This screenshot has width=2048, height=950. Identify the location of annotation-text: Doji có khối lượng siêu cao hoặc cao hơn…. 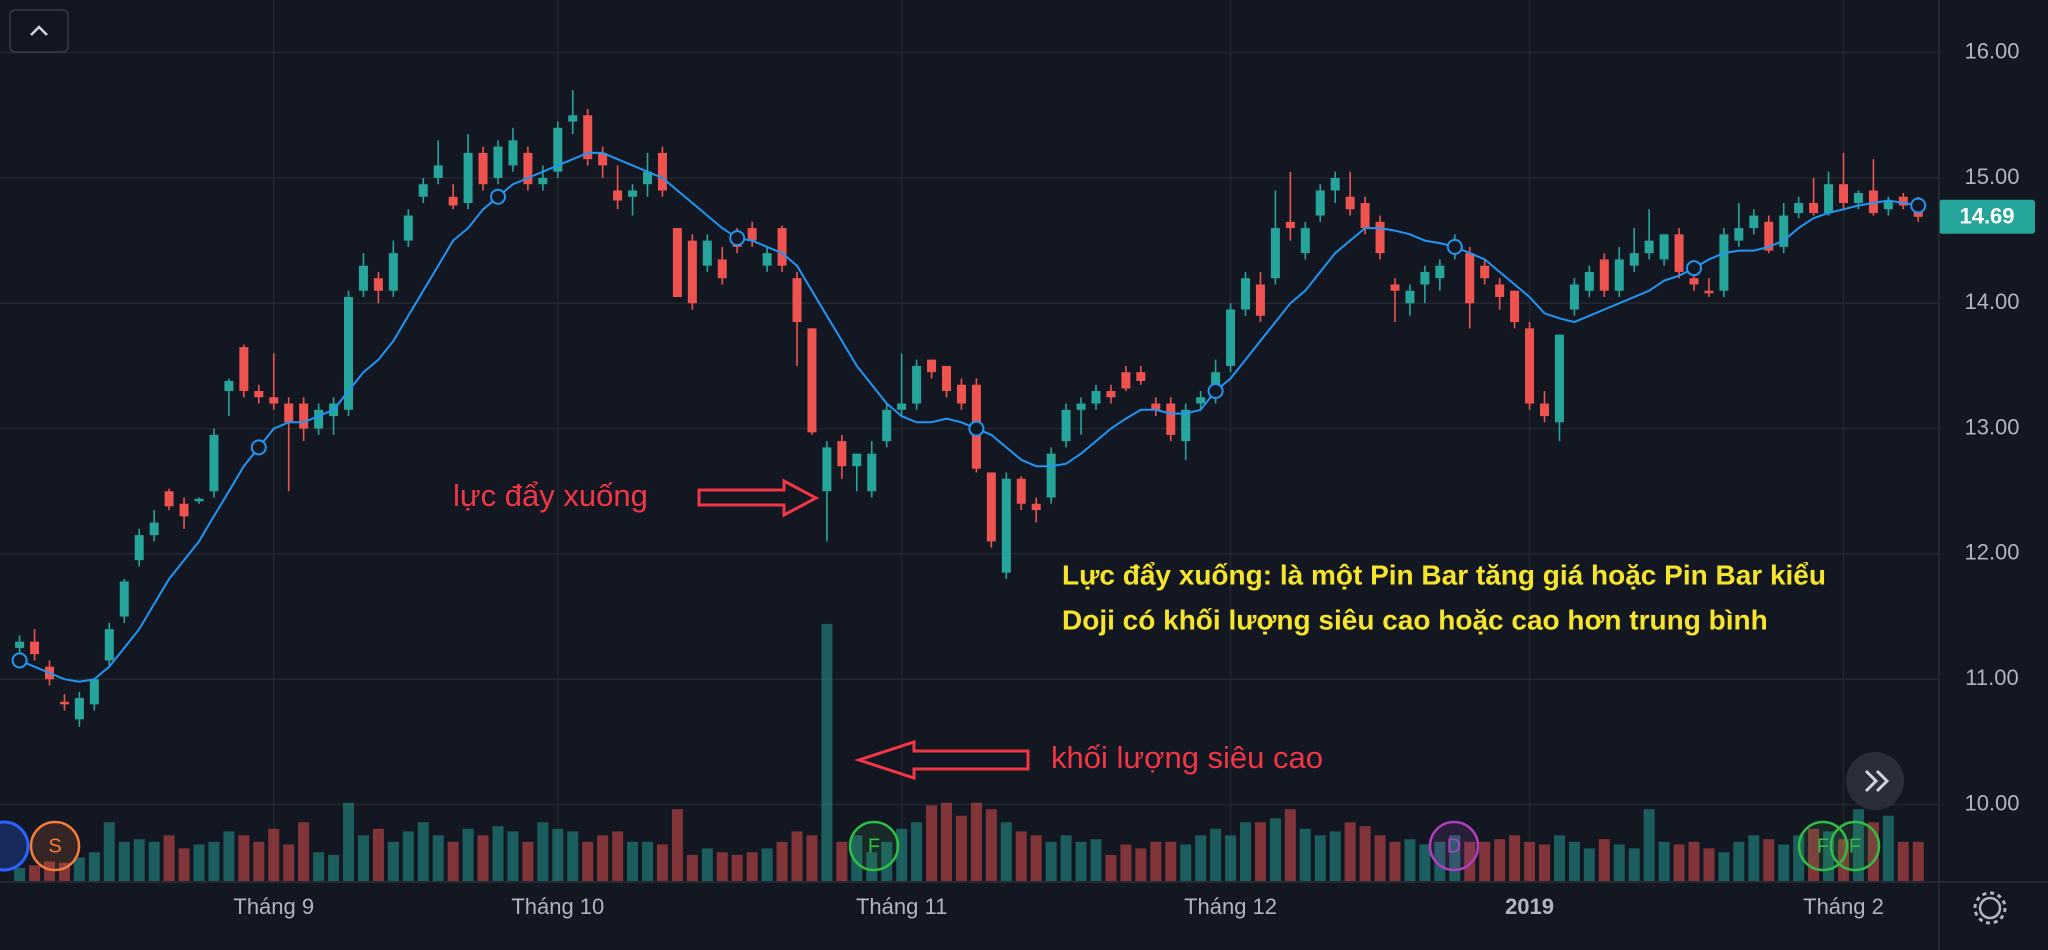
(1415, 619).